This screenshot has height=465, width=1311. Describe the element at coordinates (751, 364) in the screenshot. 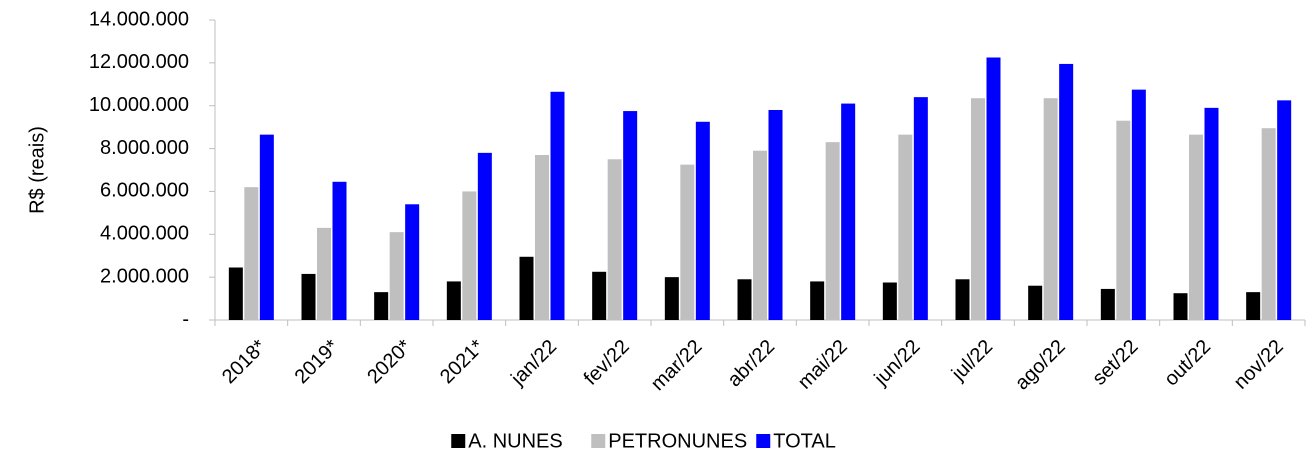

I see `x-tick-label: abr/22` at that location.